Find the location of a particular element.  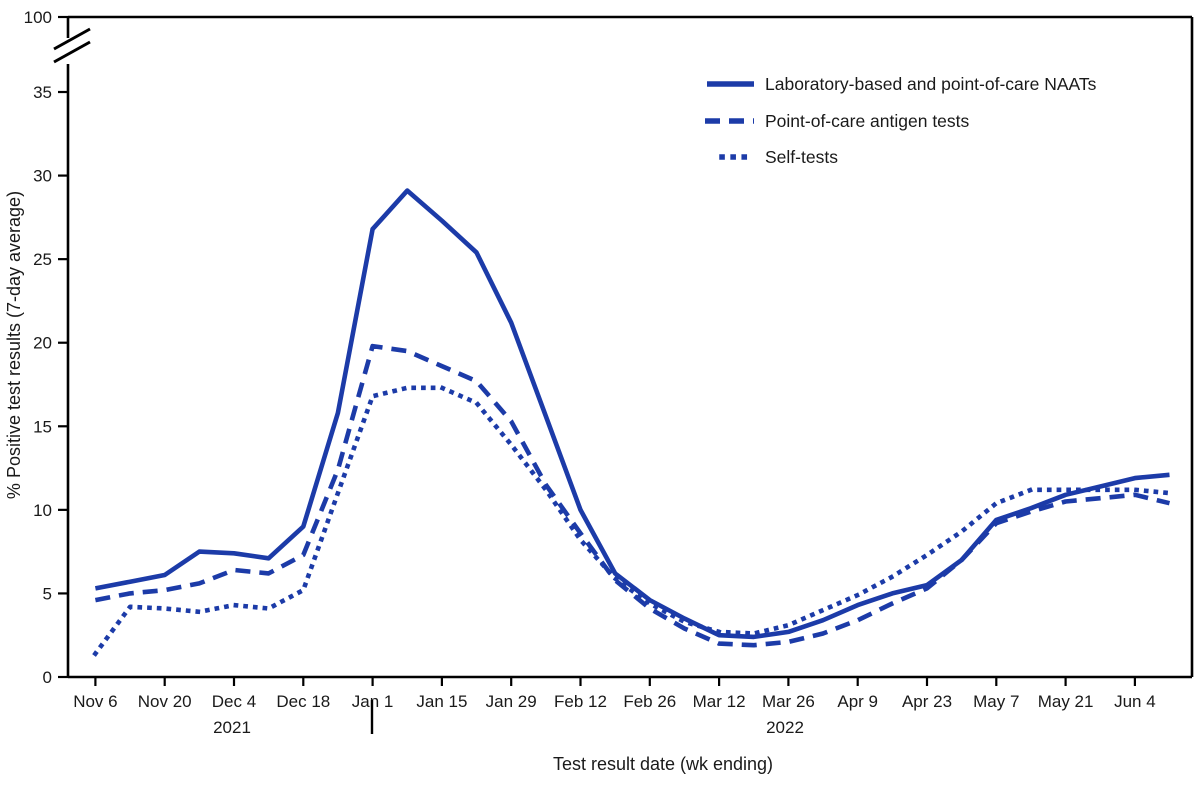

y-tick-label: 10 is located at coordinates (42, 510).